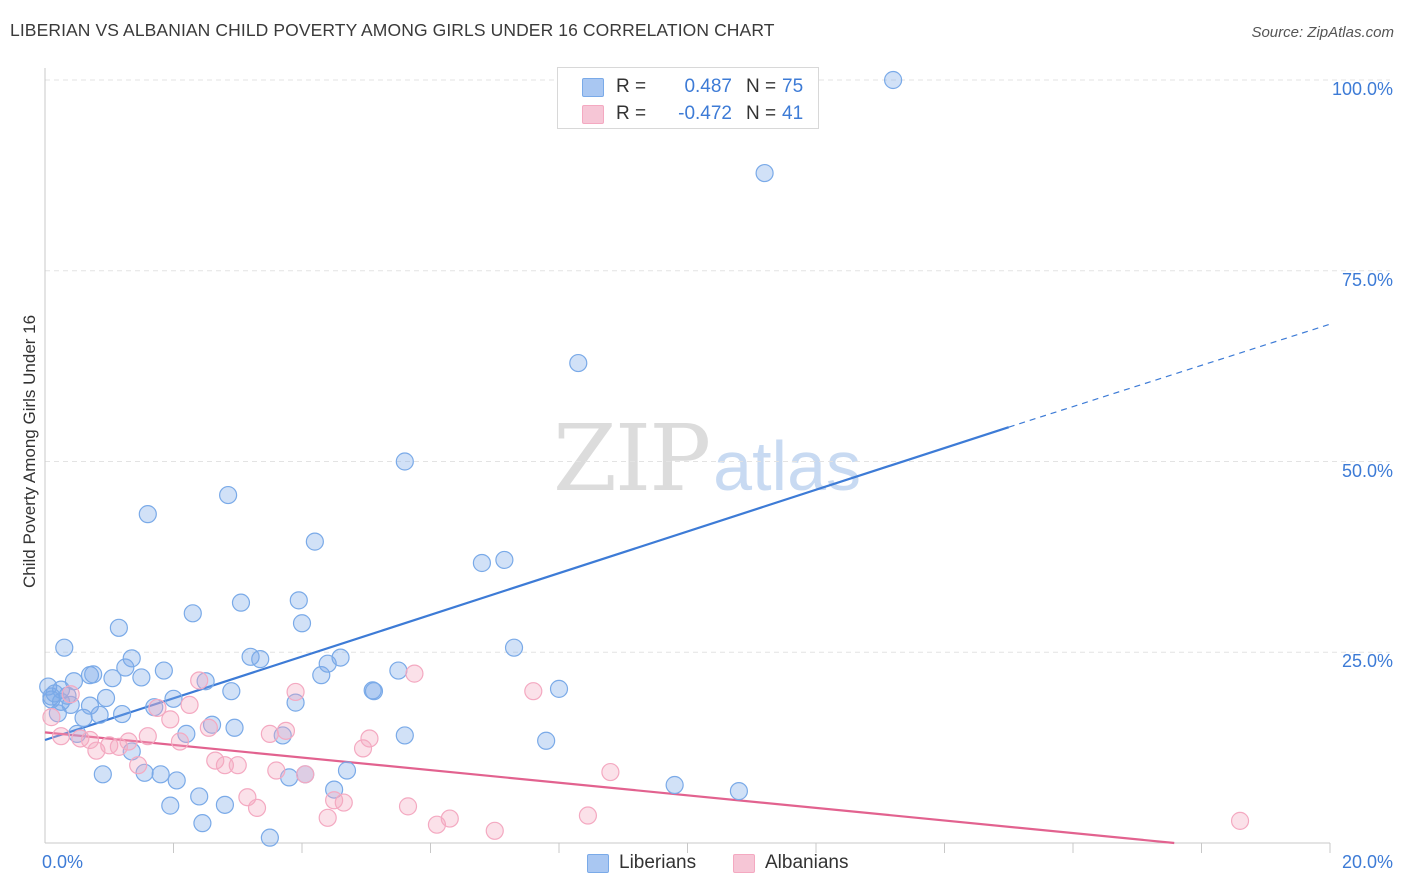  Describe the element at coordinates (793, 113) in the screenshot. I see `n-value-albanians: 41` at that location.